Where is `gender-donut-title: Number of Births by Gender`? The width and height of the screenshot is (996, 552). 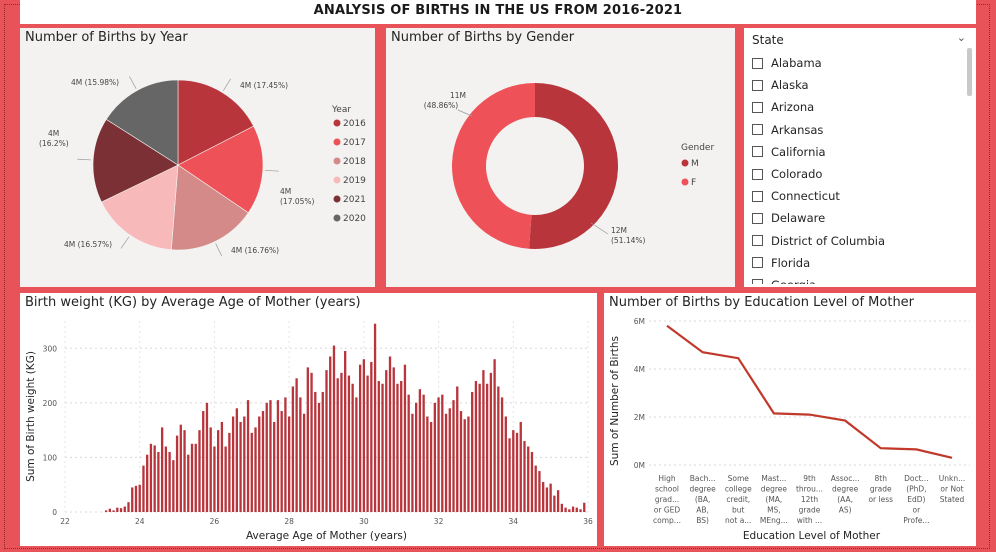 gender-donut-title: Number of Births by Gender is located at coordinates (483, 37).